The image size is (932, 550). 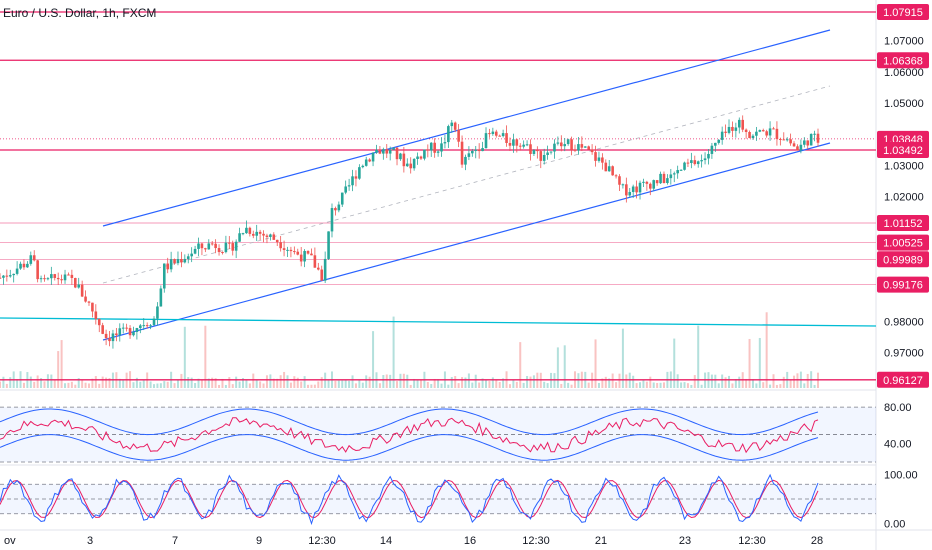 What do you see at coordinates (322, 541) in the screenshot?
I see `x-tick-label: 12:30` at bounding box center [322, 541].